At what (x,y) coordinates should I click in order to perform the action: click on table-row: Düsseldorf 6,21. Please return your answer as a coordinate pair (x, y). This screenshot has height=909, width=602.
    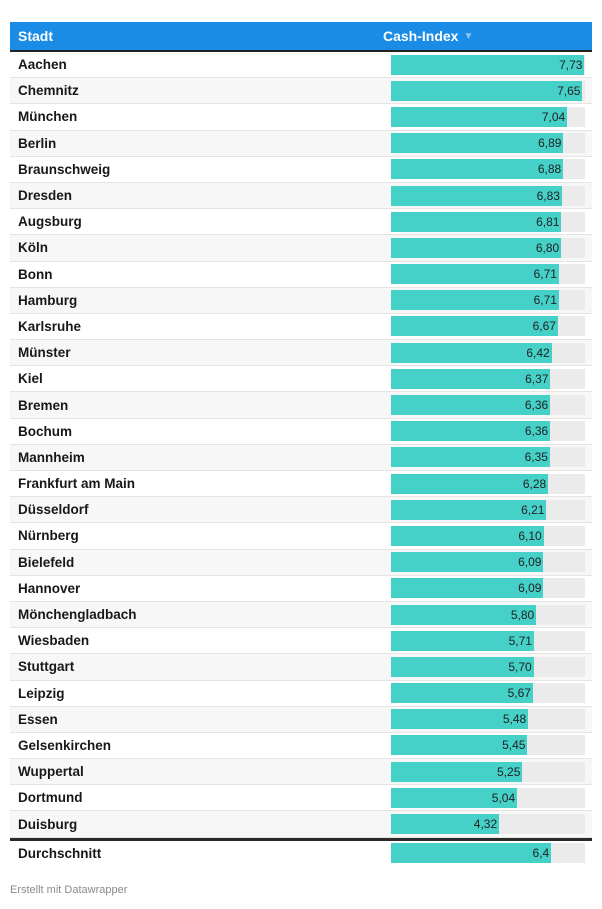
    Looking at the image, I should click on (301, 510).